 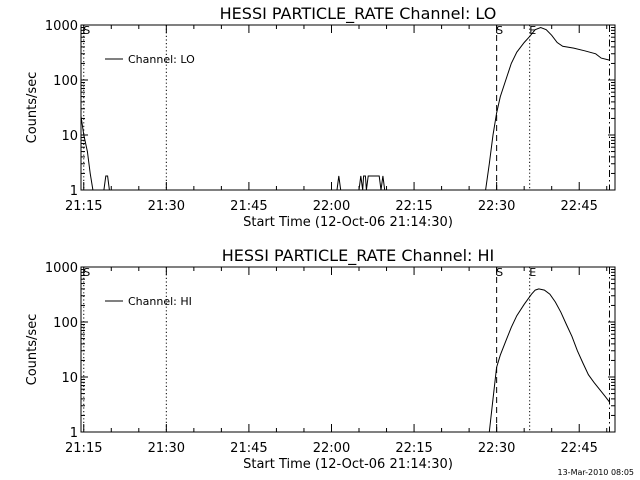 I want to click on legend-label: Channel: LO, so click(x=161, y=59).